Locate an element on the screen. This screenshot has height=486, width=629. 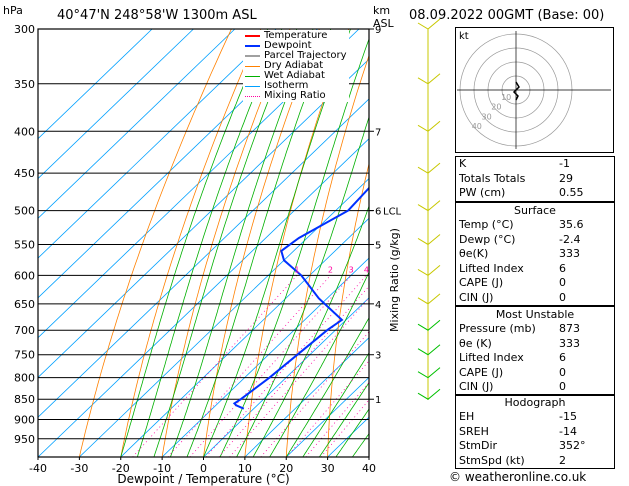
surface-value: -2.4 is located at coordinates (570, 239).